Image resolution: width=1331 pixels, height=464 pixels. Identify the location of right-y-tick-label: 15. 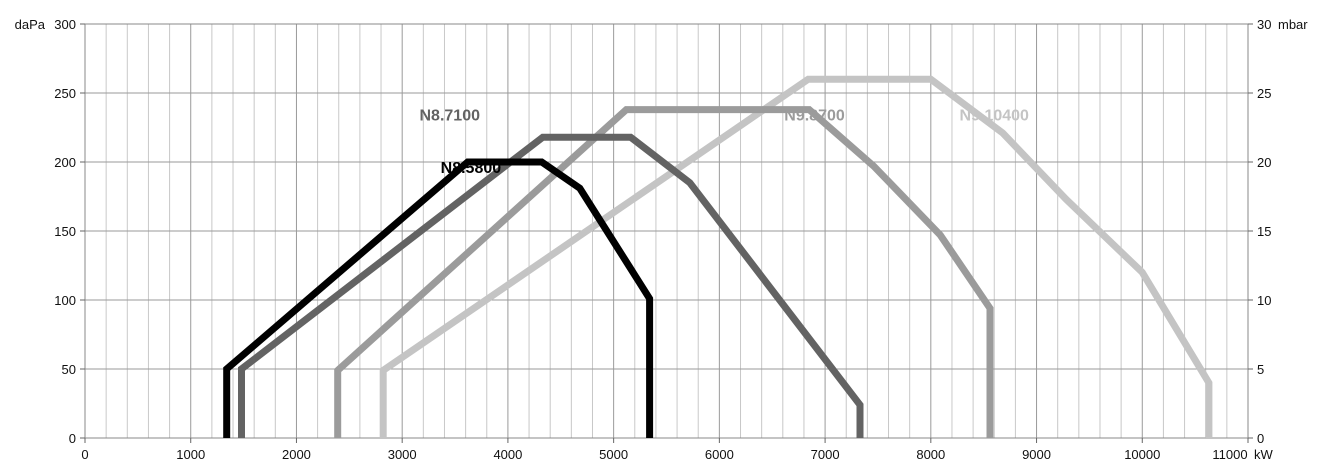
(1264, 231).